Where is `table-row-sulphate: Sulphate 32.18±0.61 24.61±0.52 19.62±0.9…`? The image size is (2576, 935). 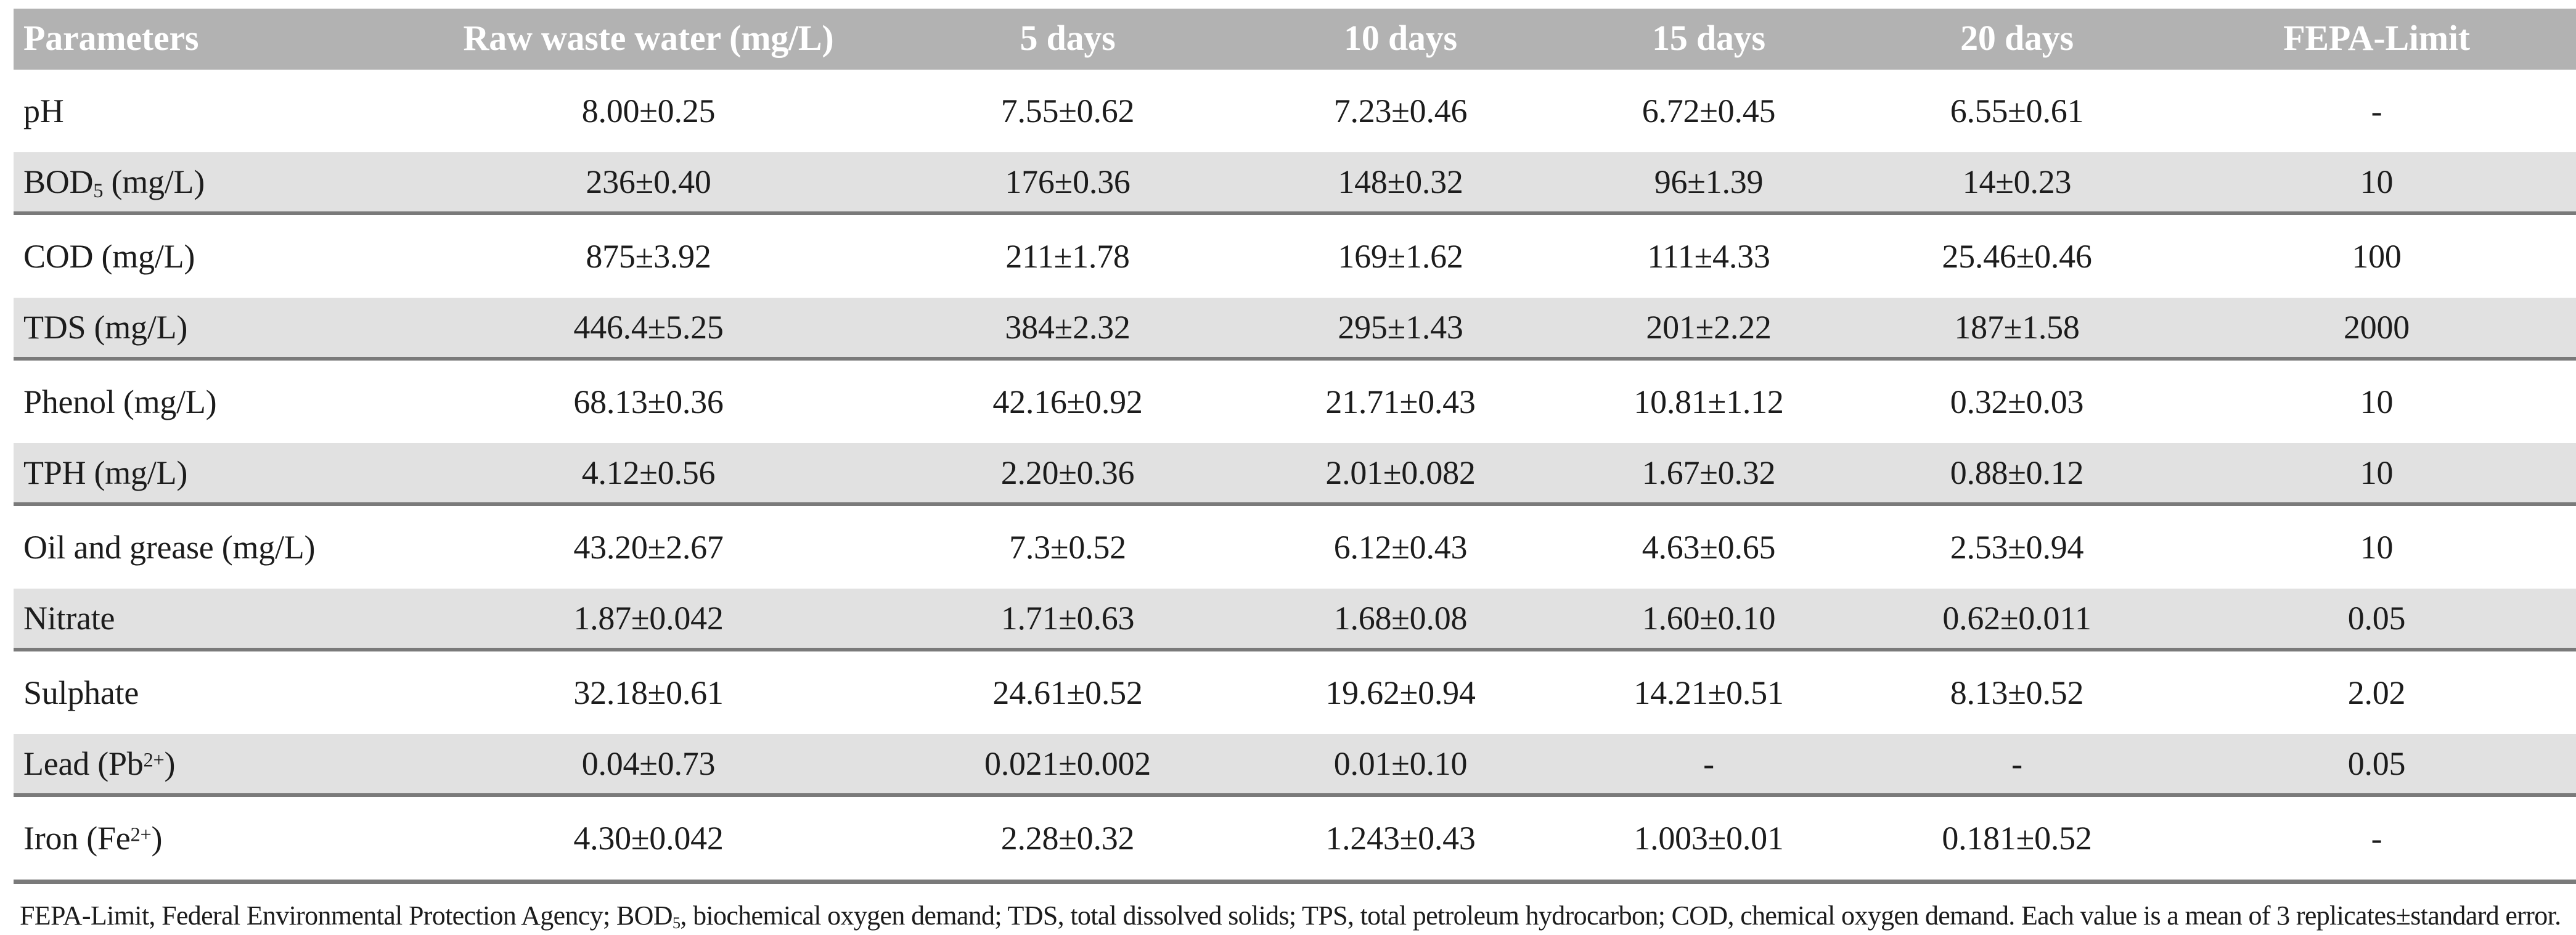 table-row-sulphate: Sulphate 32.18±0.61 24.61±0.52 19.62±0.9… is located at coordinates (1295, 692).